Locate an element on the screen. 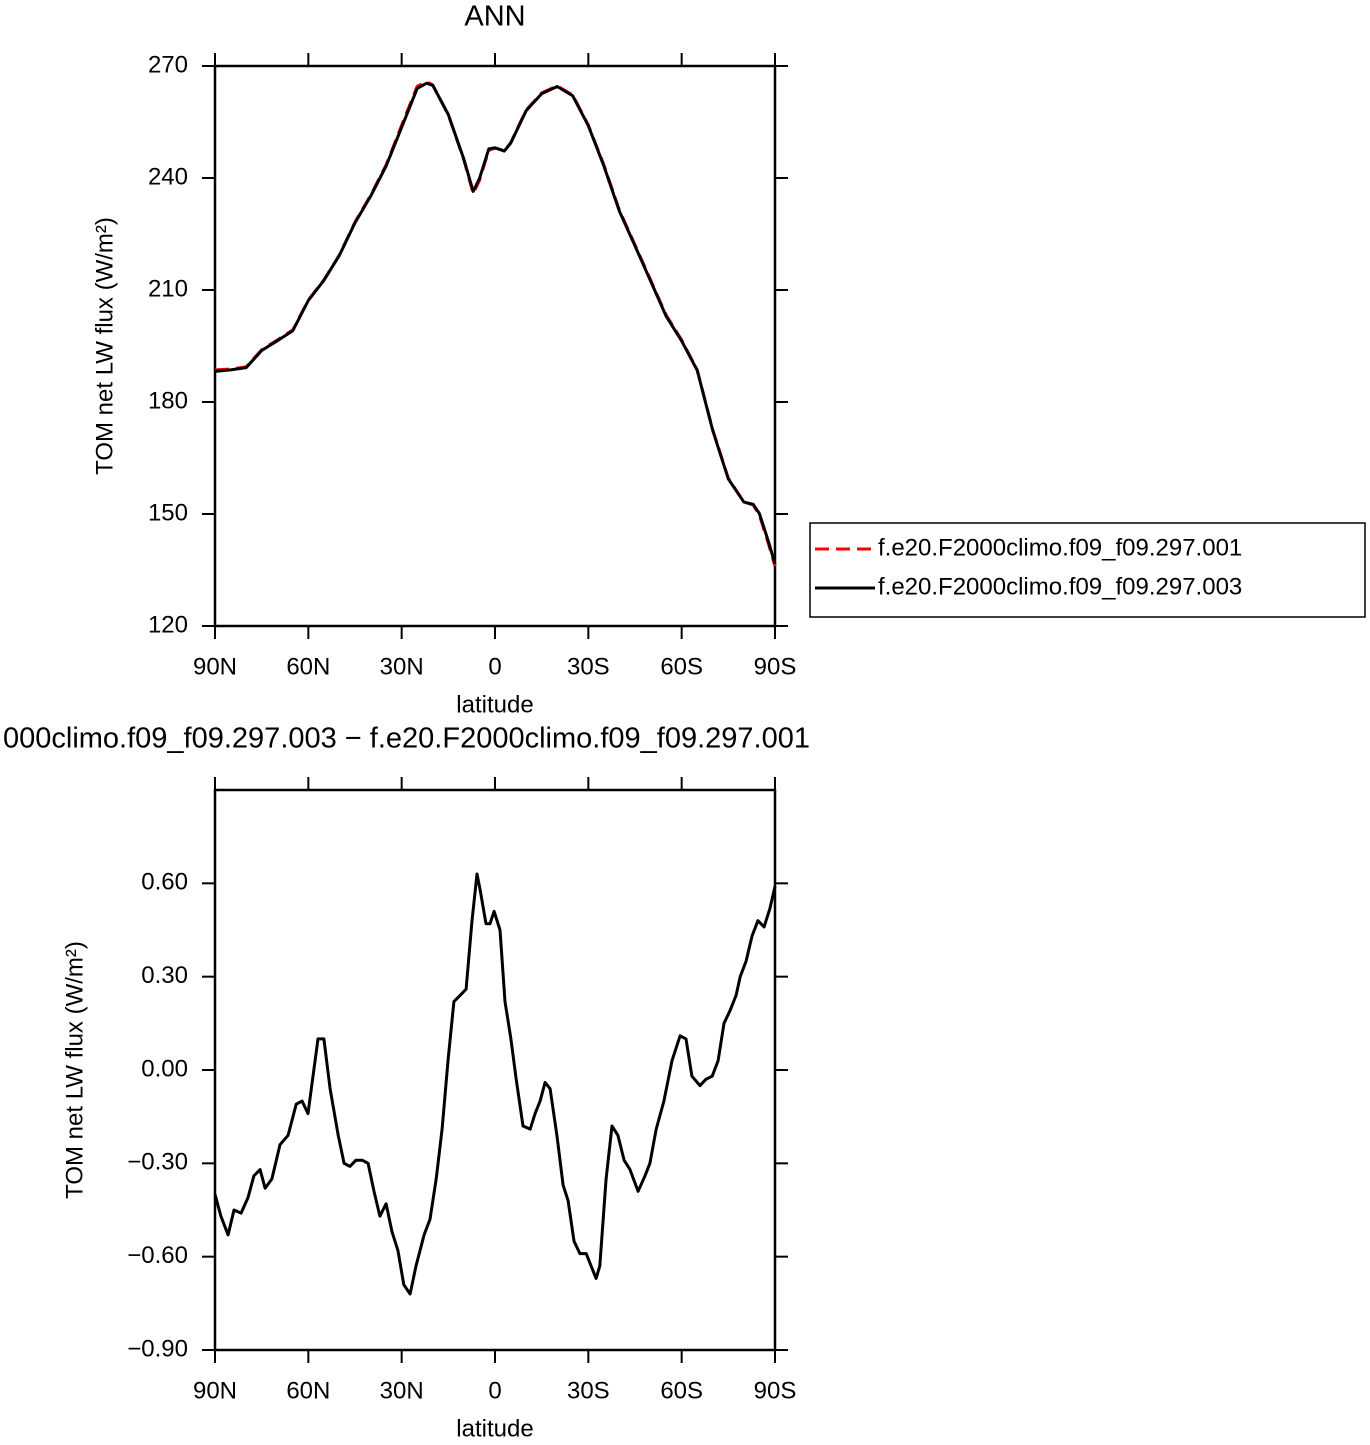 Image resolution: width=1370 pixels, height=1445 pixels. y-tick-label: −0.90 is located at coordinates (157, 1348).